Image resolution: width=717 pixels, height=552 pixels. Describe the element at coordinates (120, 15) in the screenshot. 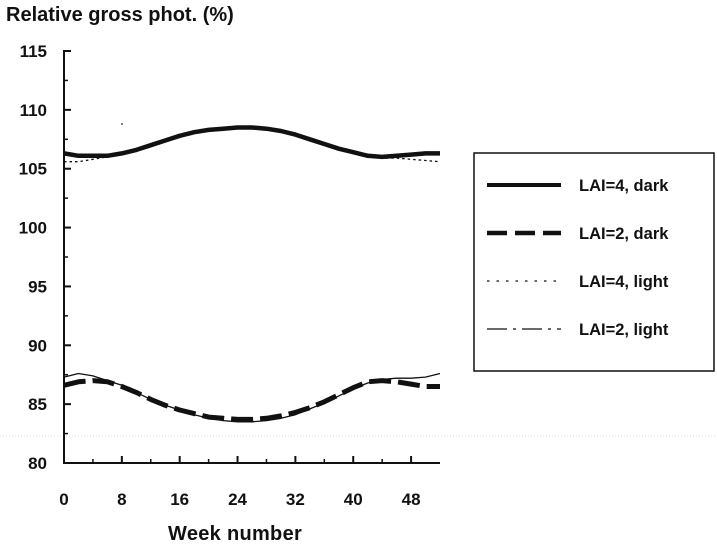

I see `y-axis-label: Relative gross phot. (%)` at that location.